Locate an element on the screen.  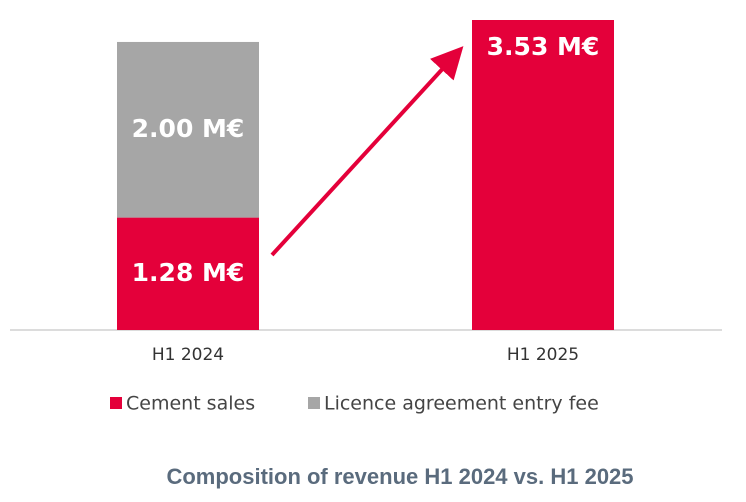
value-label: 1.28 M€ is located at coordinates (188, 272).